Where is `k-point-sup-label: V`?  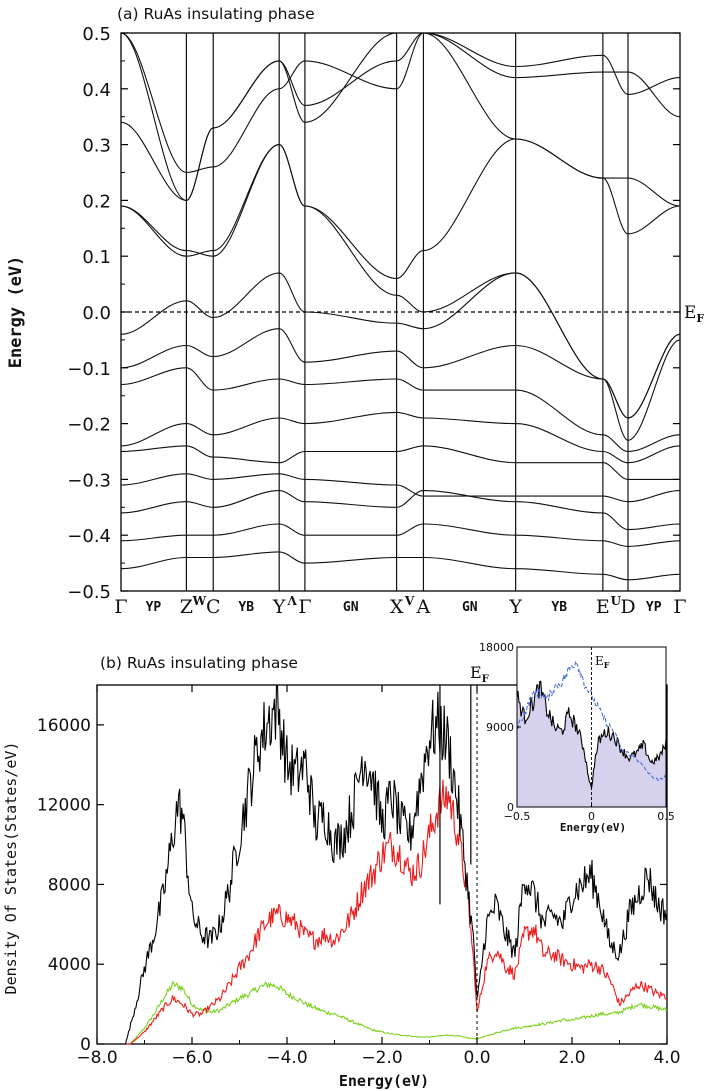
k-point-sup-label: V is located at coordinates (409, 601).